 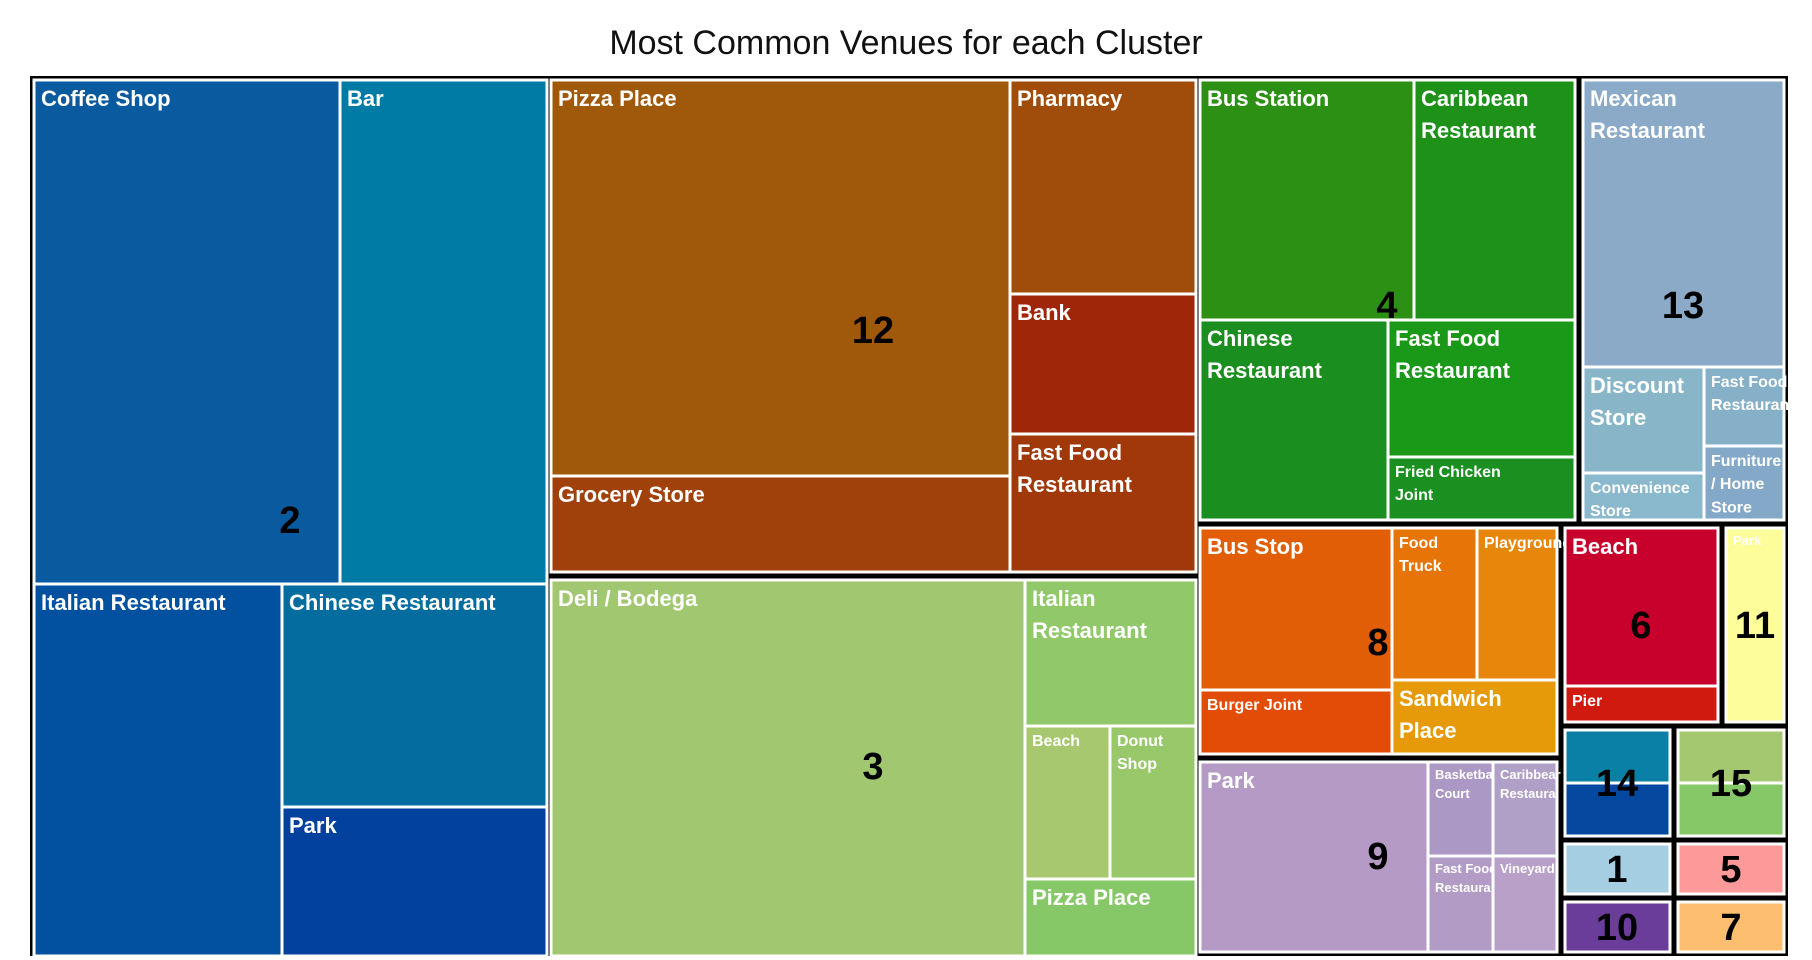 What do you see at coordinates (106, 98) in the screenshot?
I see `venue-label: Coffee Shop` at bounding box center [106, 98].